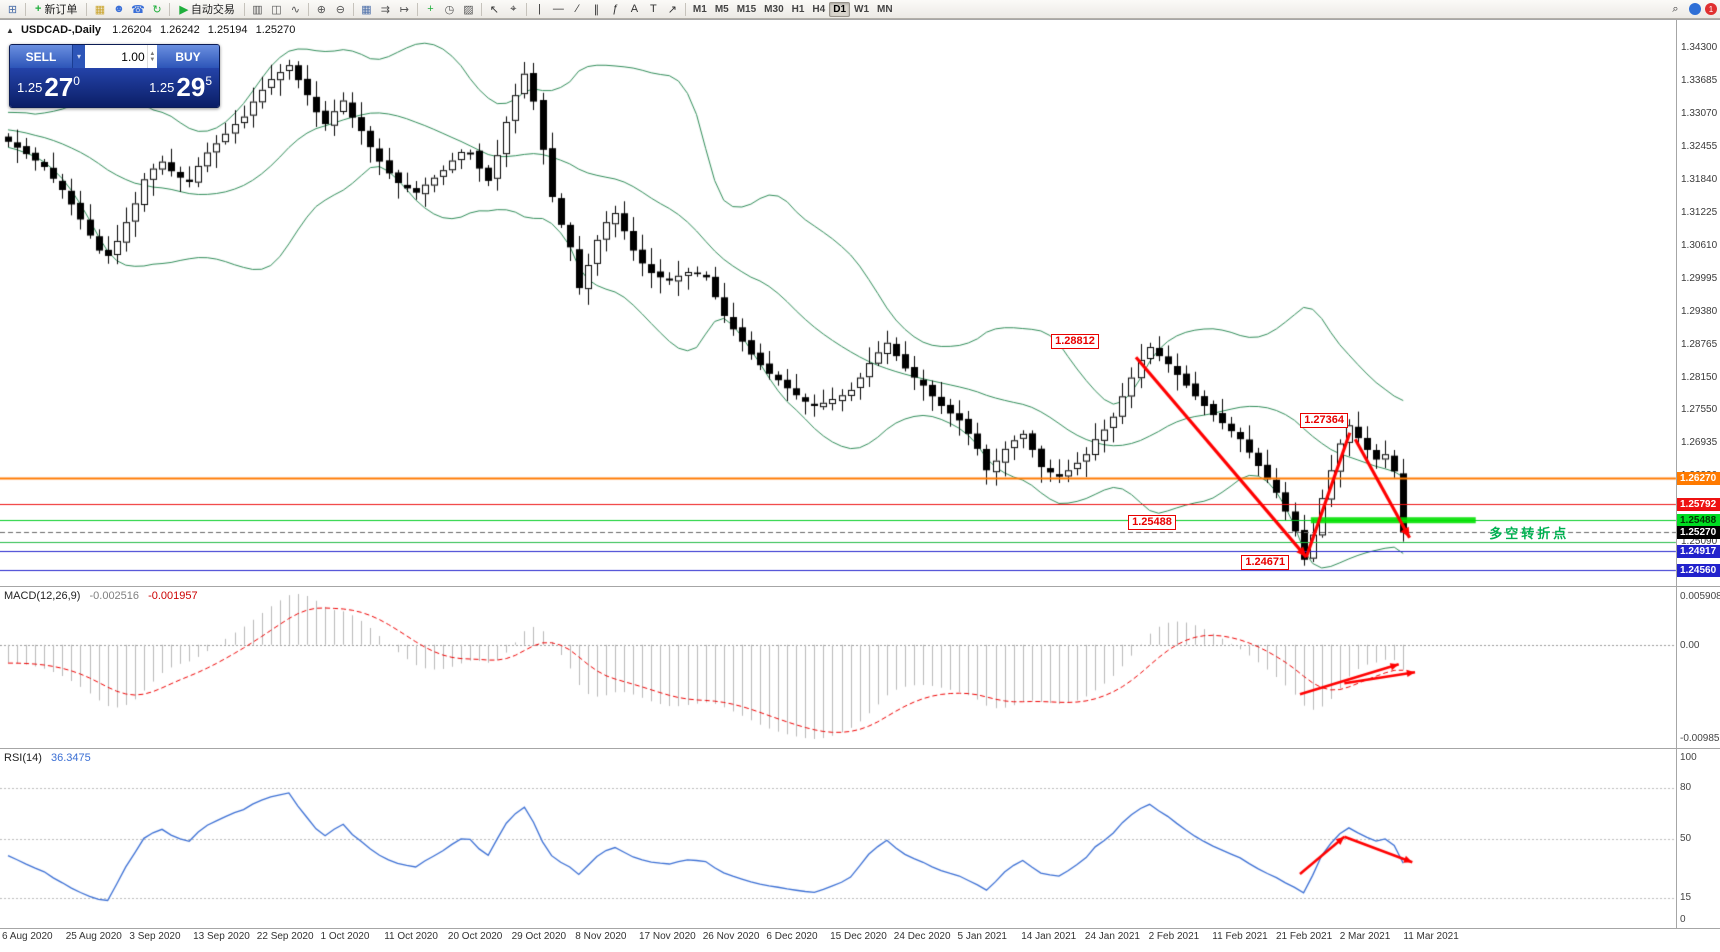  What do you see at coordinates (1265, 563) in the screenshot?
I see `annotation-price-box: 1.24671` at bounding box center [1265, 563].